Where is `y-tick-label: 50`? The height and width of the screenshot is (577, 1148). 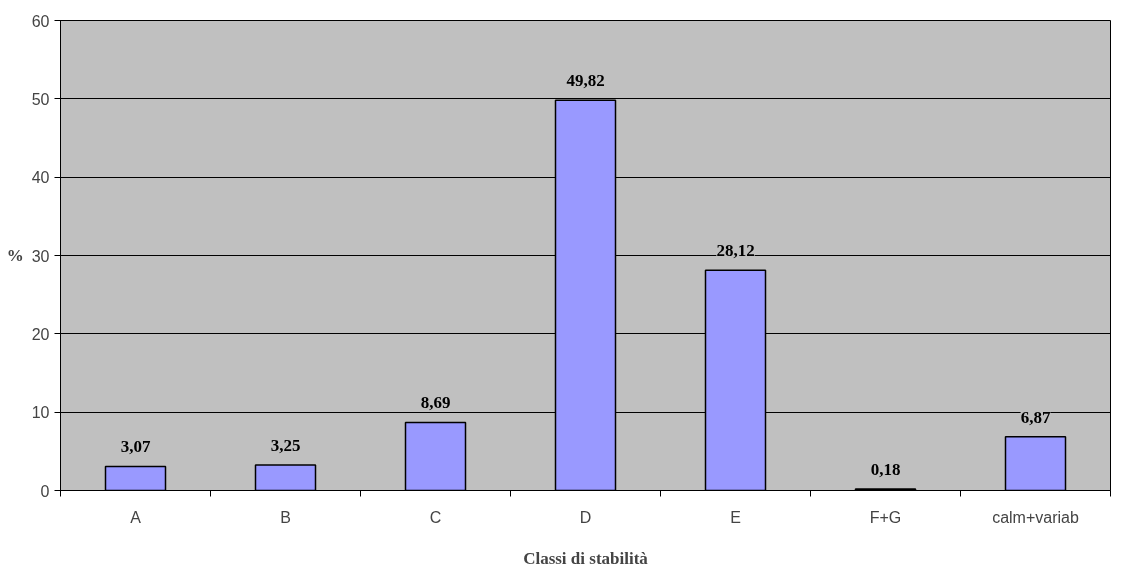
y-tick-label: 50 is located at coordinates (40, 99).